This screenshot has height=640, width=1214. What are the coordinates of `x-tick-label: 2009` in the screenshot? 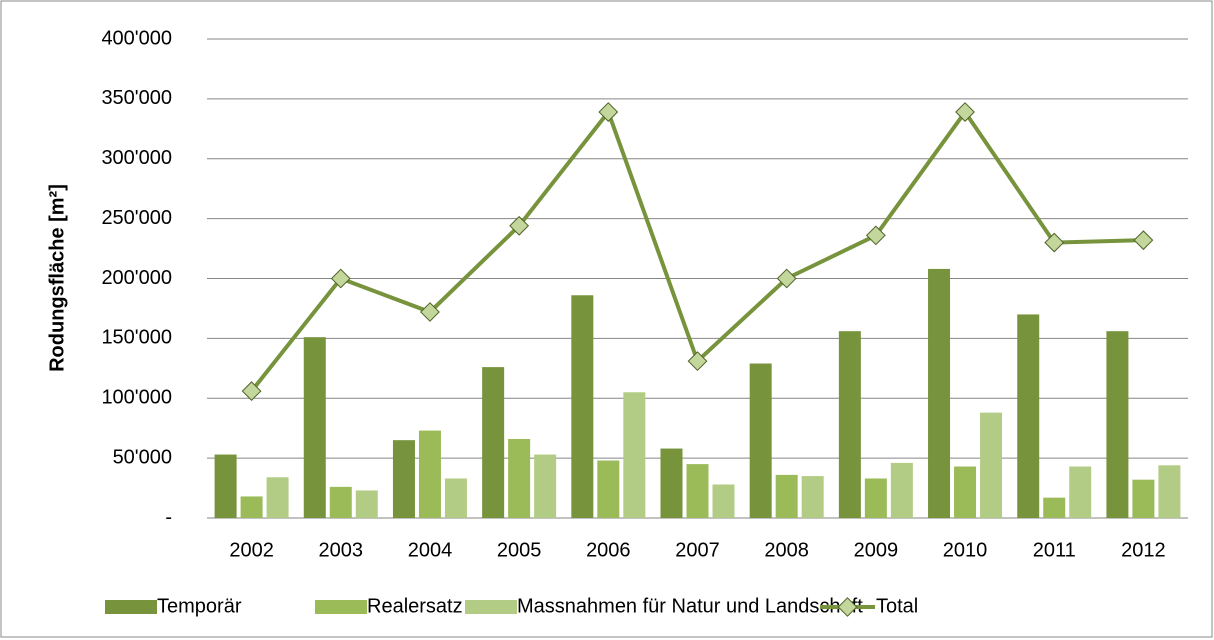 It's located at (876, 550).